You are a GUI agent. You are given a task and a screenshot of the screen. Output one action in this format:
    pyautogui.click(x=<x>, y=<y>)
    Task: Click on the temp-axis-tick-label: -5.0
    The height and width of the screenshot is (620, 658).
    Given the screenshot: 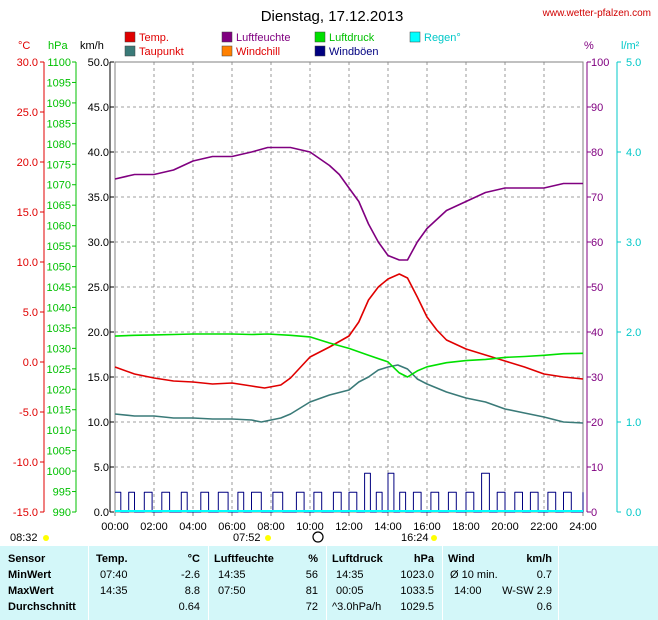 What is the action you would take?
    pyautogui.click(x=28, y=413)
    